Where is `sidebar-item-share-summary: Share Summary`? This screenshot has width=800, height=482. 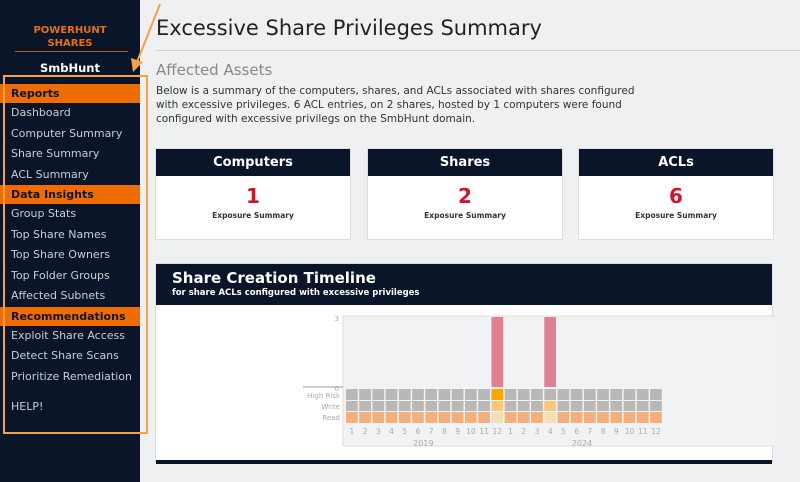
sidebar-item-share-summary: Share Summary is located at coordinates (55, 153).